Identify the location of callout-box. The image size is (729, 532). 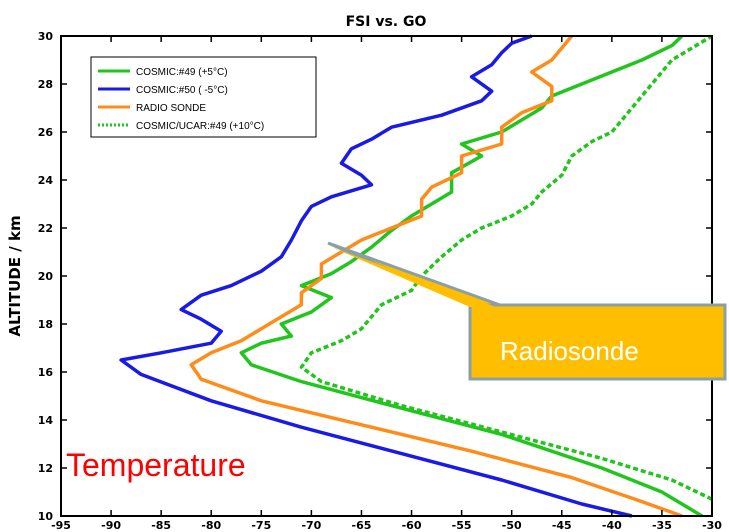
(597, 342).